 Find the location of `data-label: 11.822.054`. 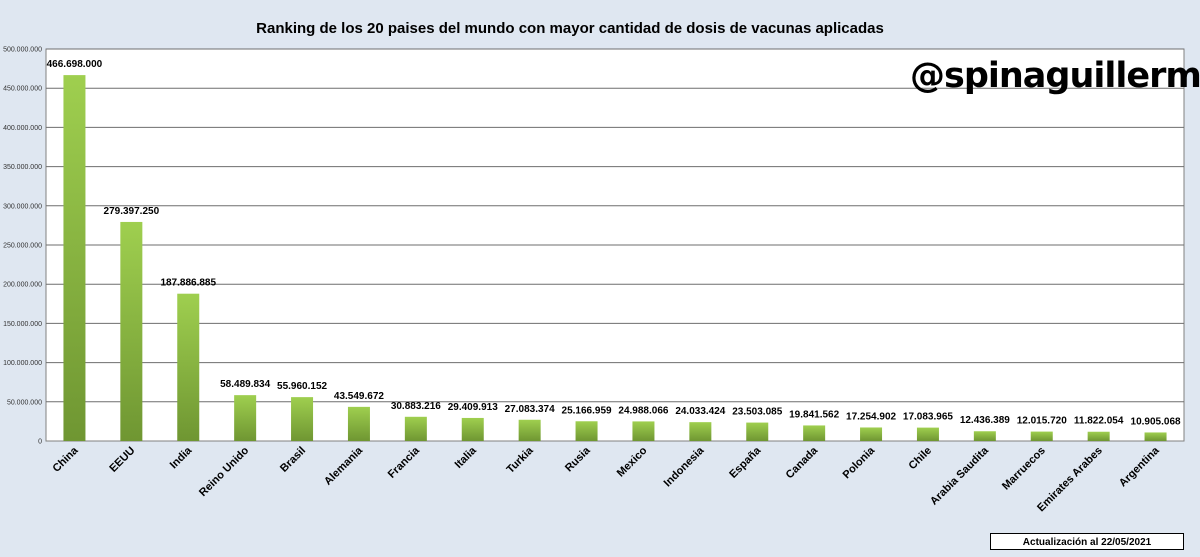

data-label: 11.822.054 is located at coordinates (1099, 421).